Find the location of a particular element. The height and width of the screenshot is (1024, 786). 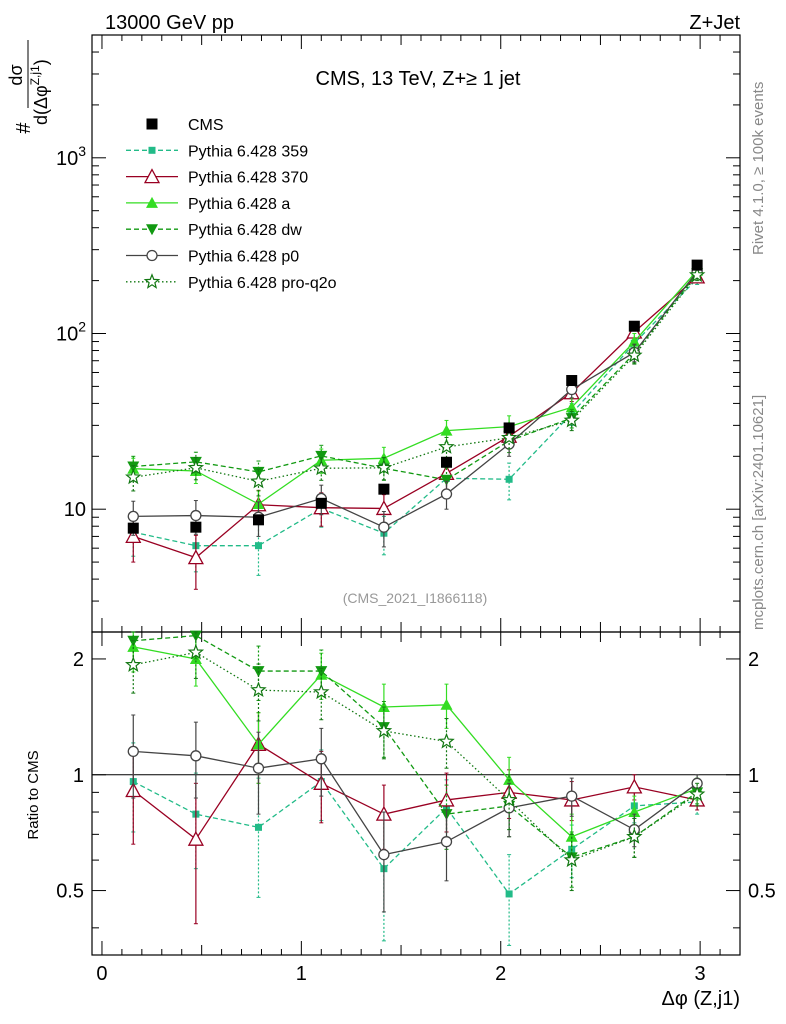

legend-item-pq2o: Pythia 6.428 pro-q2o is located at coordinates (231, 282).